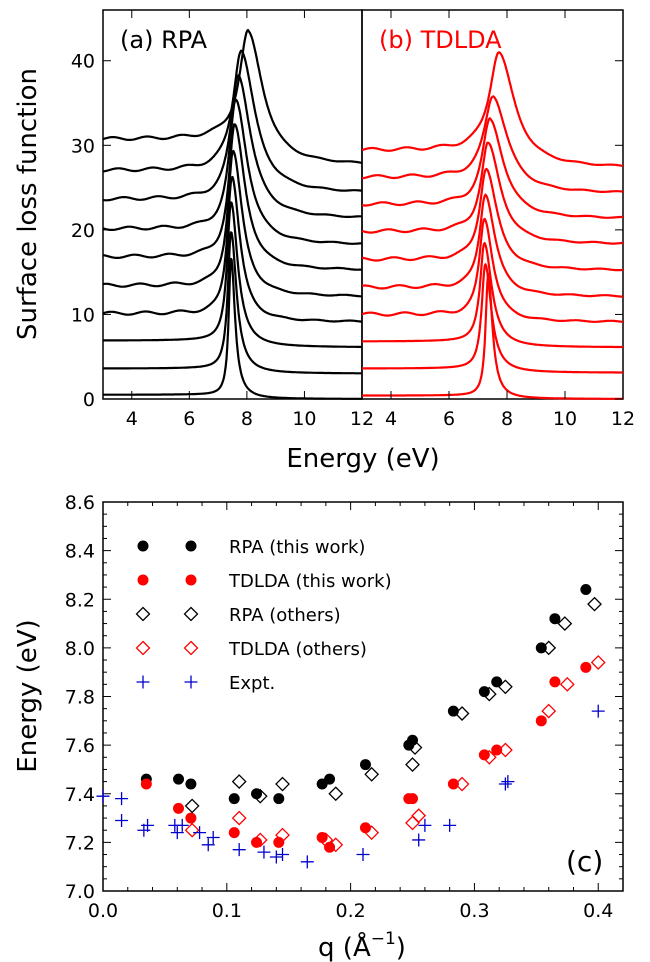  Describe the element at coordinates (252, 683) in the screenshot. I see `legend-label: Expt.` at that location.